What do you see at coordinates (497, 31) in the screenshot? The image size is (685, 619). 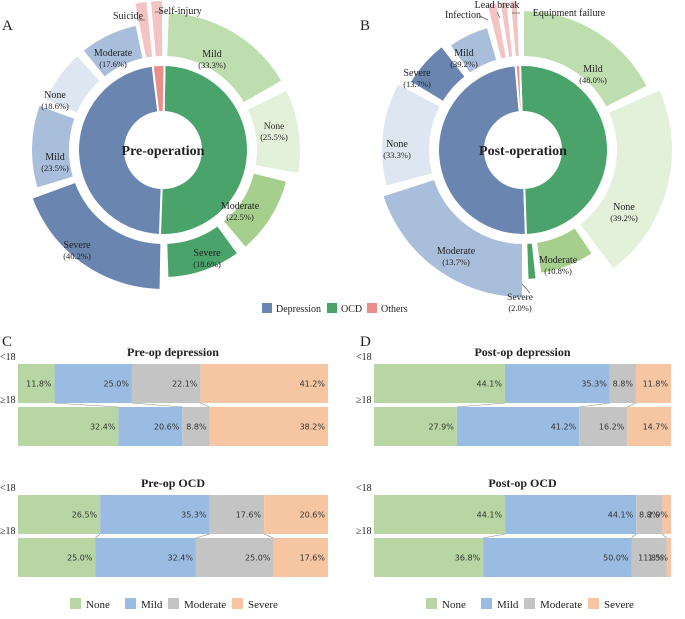 I see `outer-slice-others-infection` at bounding box center [497, 31].